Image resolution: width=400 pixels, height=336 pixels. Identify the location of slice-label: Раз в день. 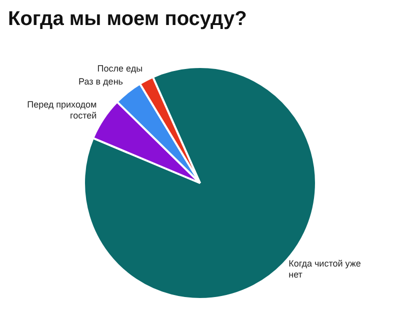
(101, 81).